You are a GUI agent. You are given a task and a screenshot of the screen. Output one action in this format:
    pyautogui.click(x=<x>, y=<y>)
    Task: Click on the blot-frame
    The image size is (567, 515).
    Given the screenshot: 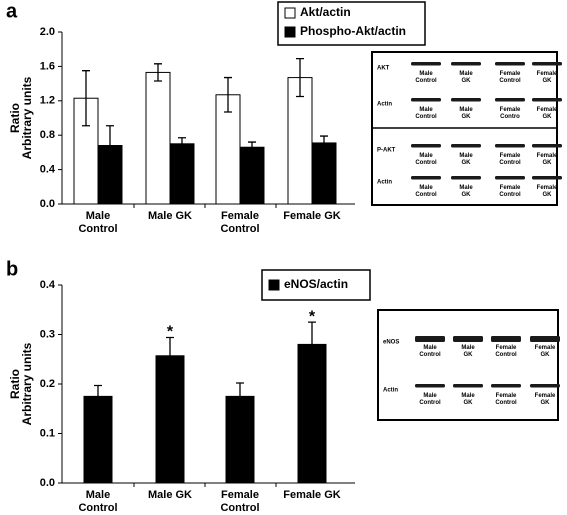 What is the action you would take?
    pyautogui.click(x=468, y=365)
    